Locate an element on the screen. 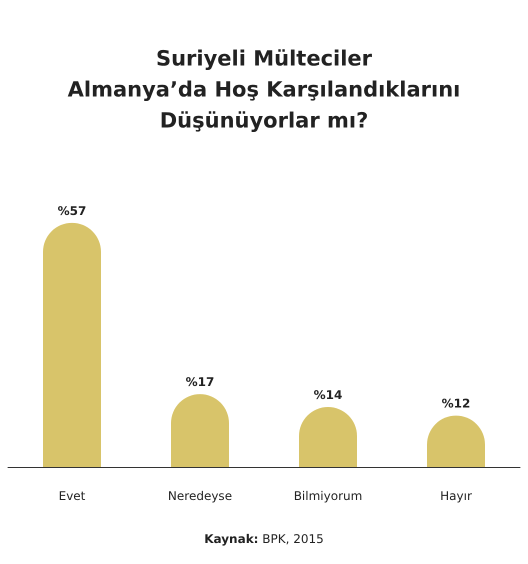 The height and width of the screenshot is (564, 528). x-tick-label: Evet is located at coordinates (72, 496).